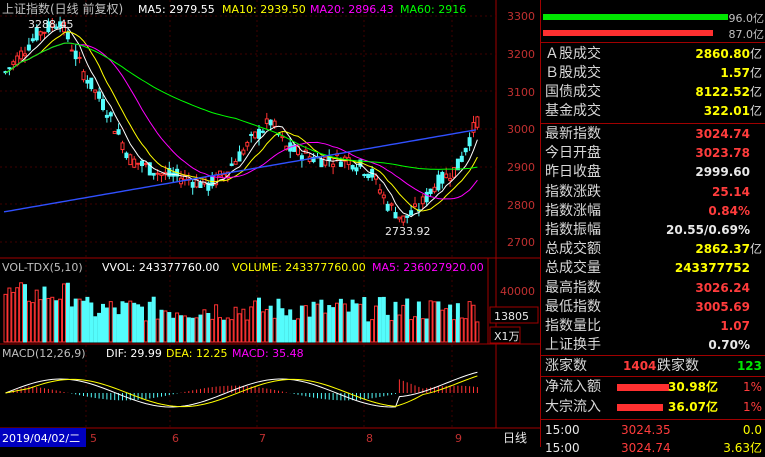 The height and width of the screenshot is (457, 765). I want to click on period-label: 日线, so click(515, 438).